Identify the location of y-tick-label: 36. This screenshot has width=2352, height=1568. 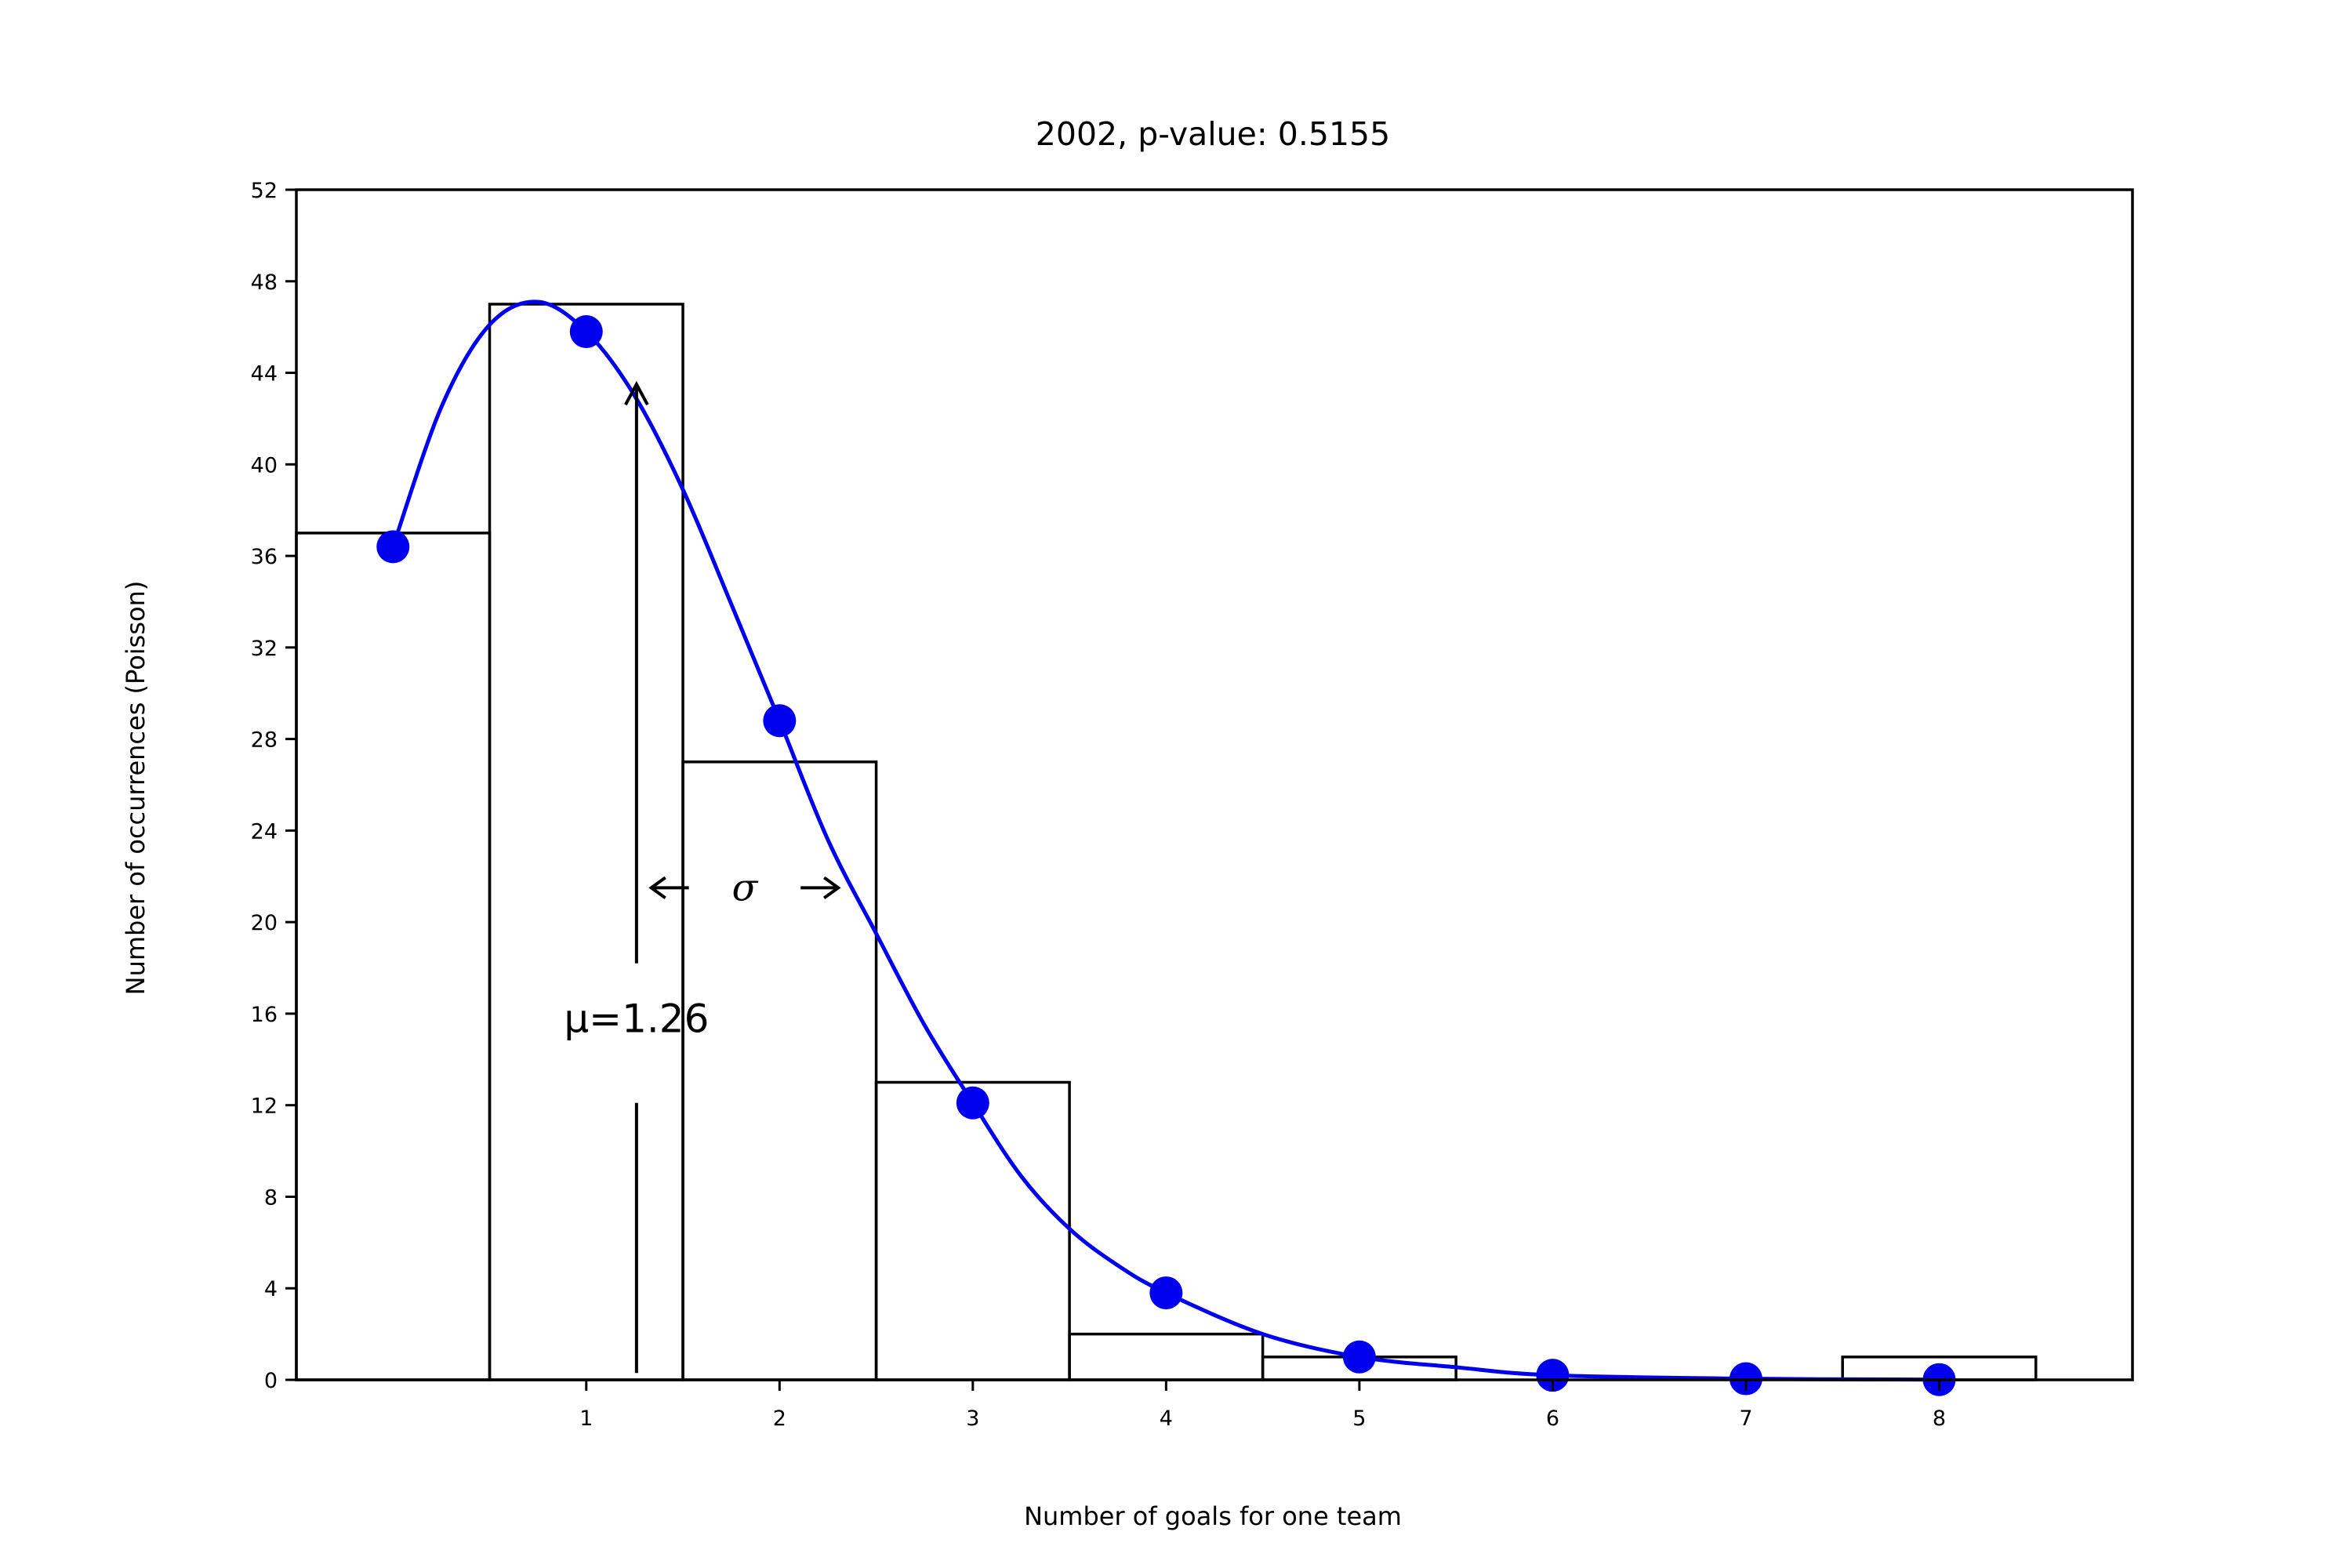
(264, 557).